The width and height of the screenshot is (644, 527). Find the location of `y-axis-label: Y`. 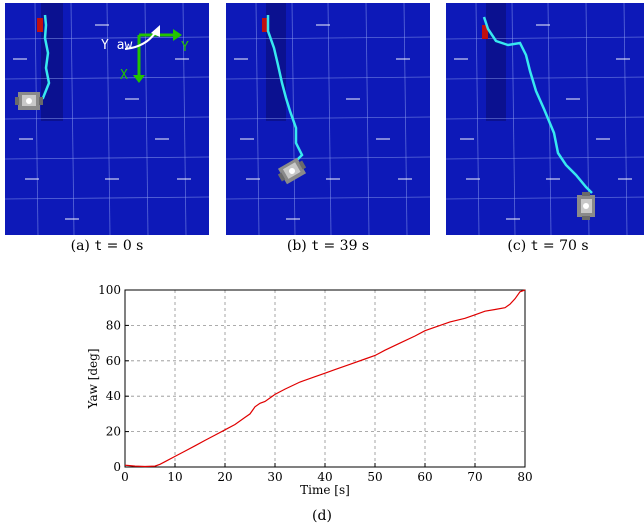

y-axis-label: Y is located at coordinates (185, 47).